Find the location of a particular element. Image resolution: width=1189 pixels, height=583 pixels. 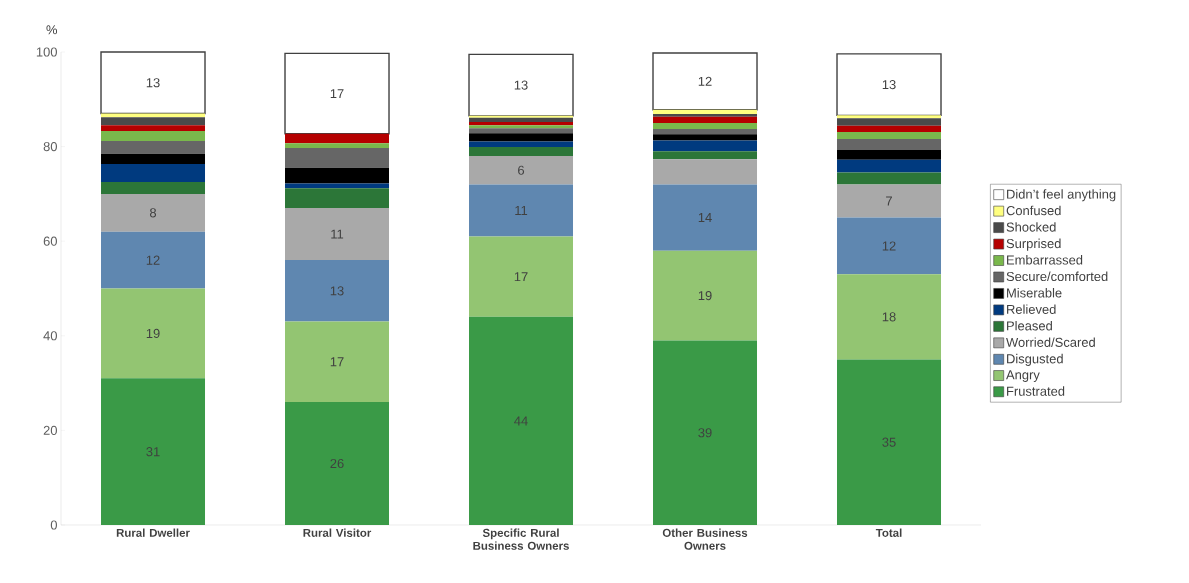

y-tick-label: 60 is located at coordinates (50, 241).